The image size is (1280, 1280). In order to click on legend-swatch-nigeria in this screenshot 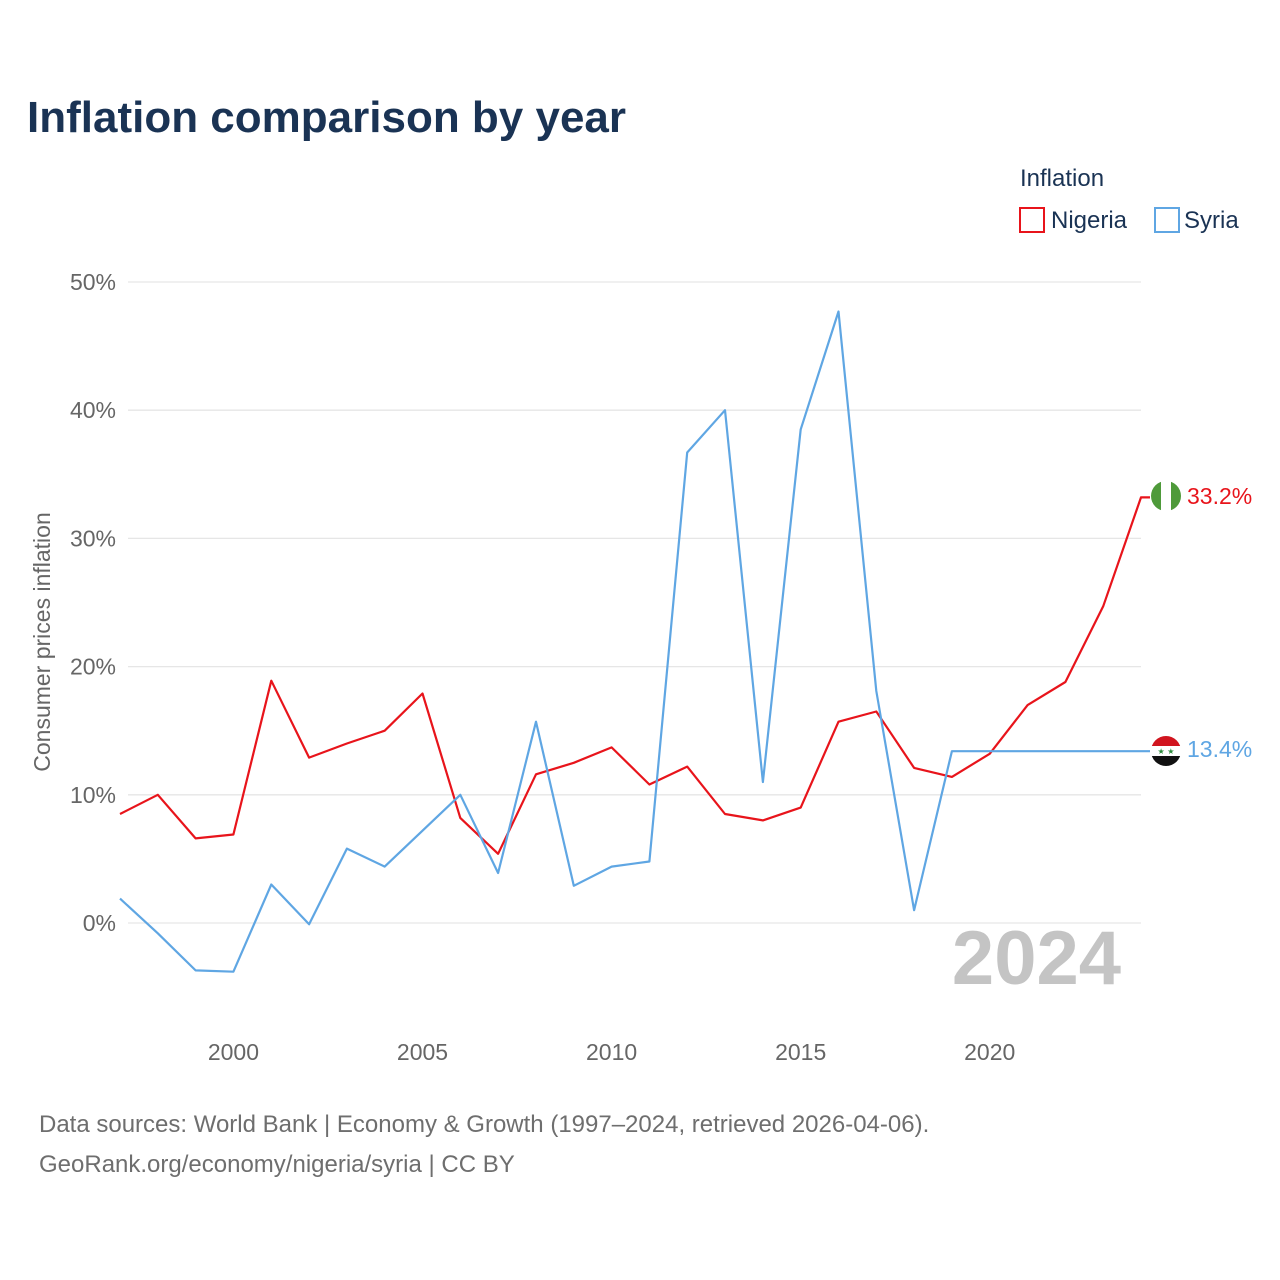, I will do `click(1032, 220)`.